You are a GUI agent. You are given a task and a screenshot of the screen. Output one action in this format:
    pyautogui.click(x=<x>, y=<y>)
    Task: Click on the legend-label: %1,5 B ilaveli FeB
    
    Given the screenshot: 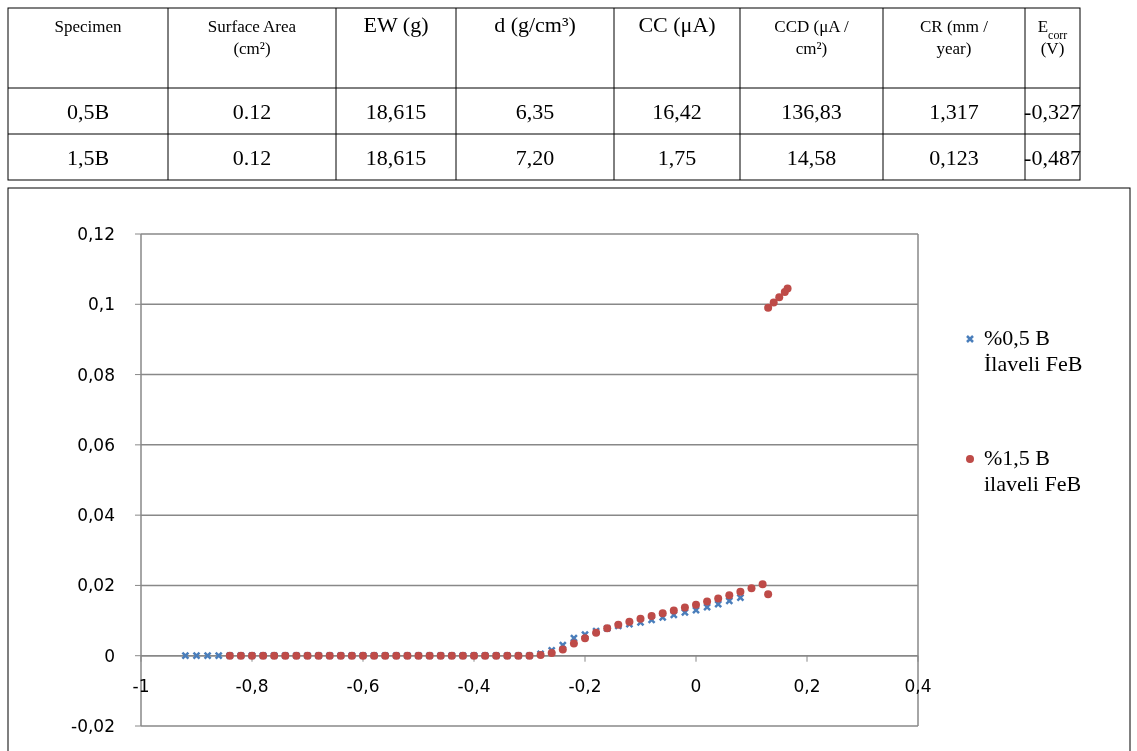 What is the action you would take?
    pyautogui.click(x=1033, y=470)
    